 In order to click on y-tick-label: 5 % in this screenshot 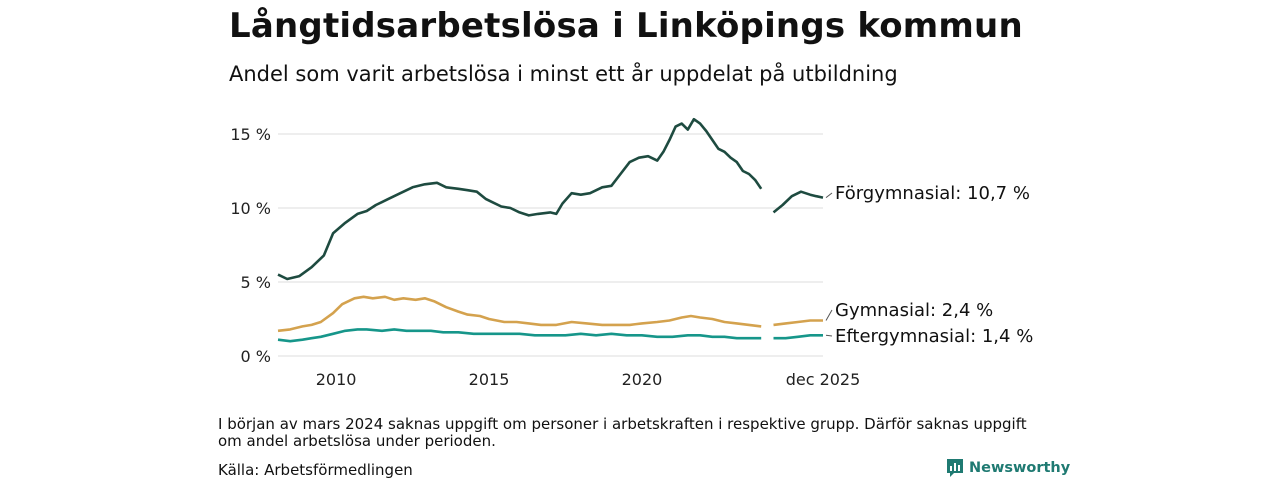, I will do `click(256, 282)`.